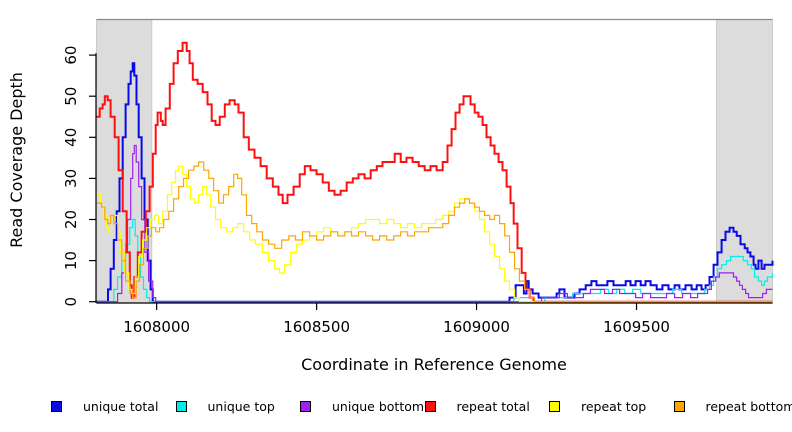  What do you see at coordinates (121, 406) in the screenshot?
I see `legend-label: unique total` at bounding box center [121, 406].